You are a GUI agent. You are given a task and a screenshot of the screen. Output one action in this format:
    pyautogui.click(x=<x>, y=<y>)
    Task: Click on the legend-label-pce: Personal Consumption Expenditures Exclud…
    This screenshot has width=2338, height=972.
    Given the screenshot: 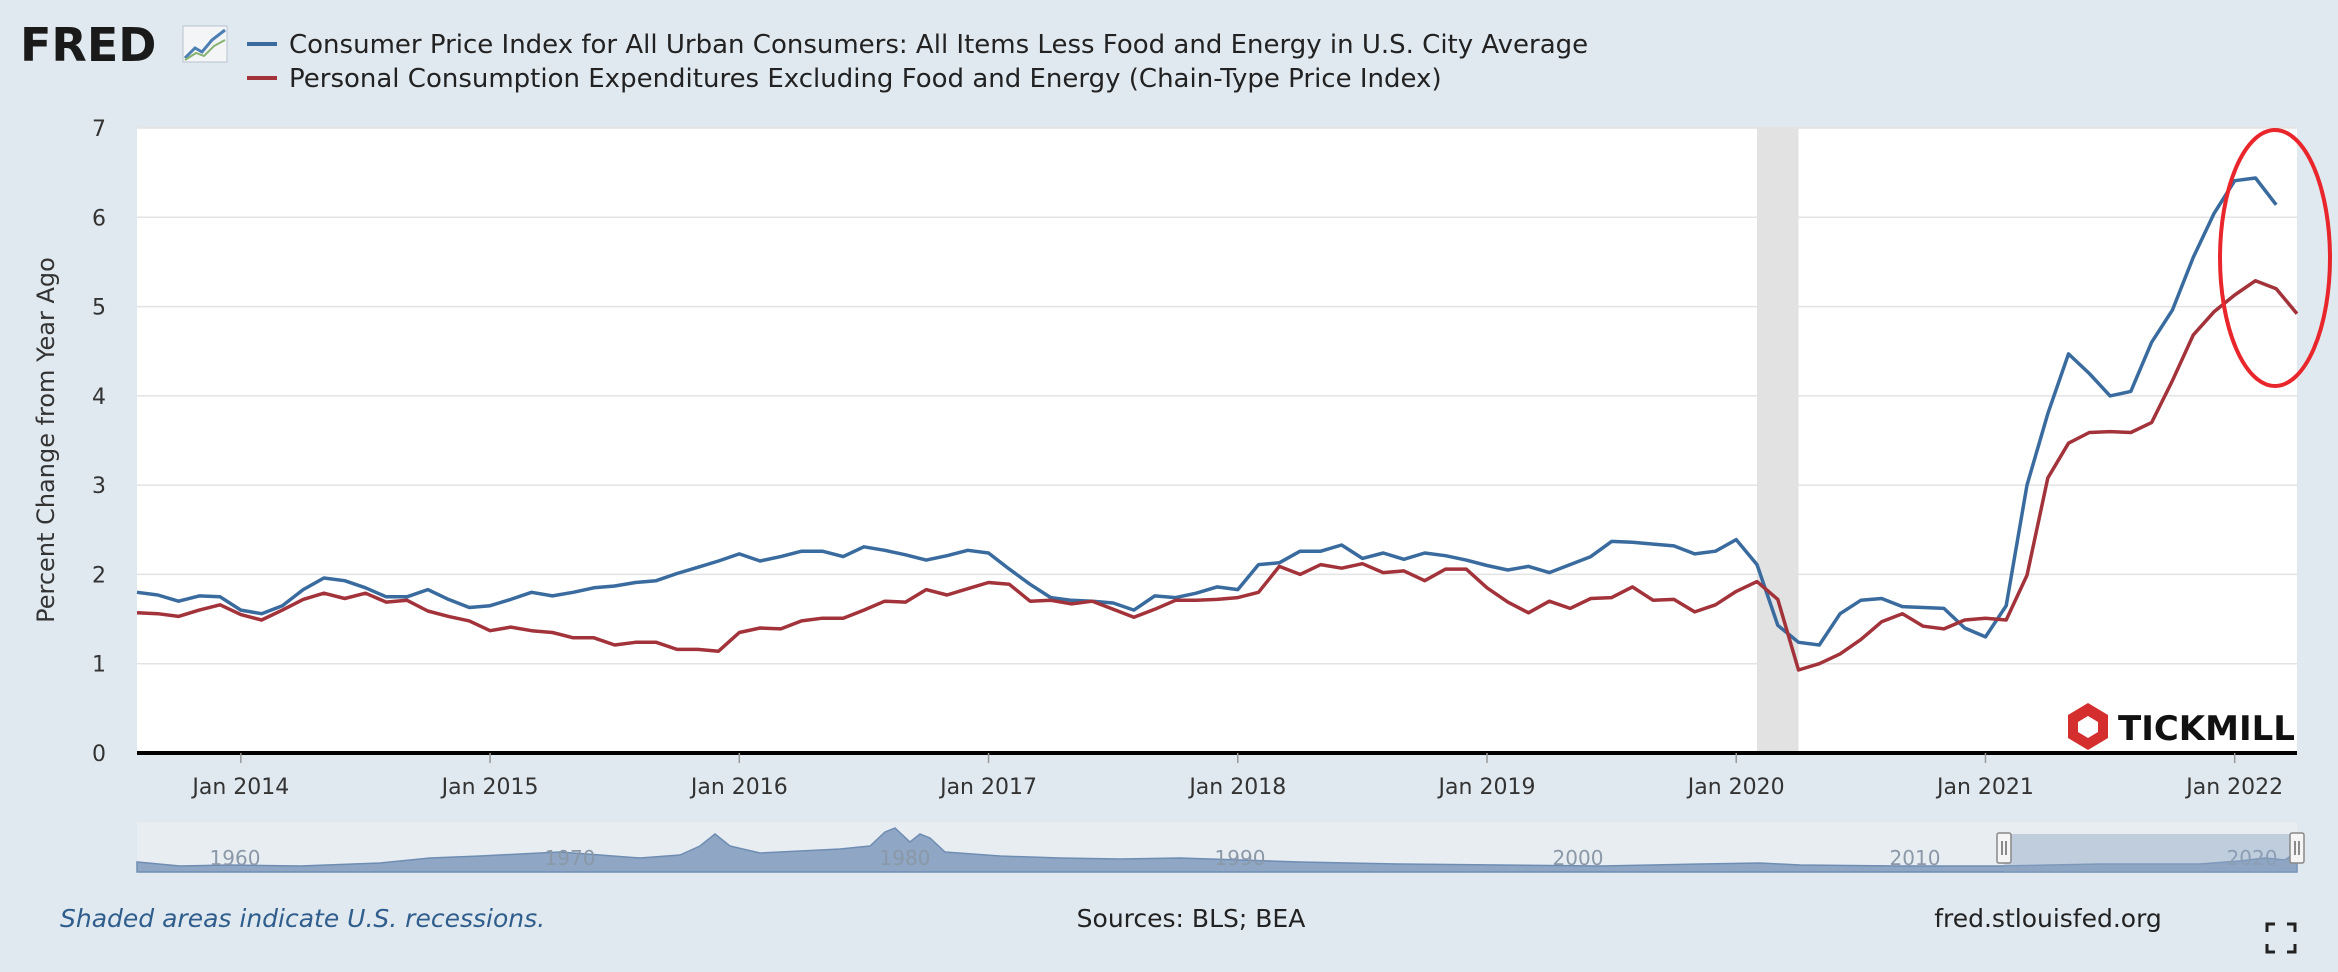 What is the action you would take?
    pyautogui.click(x=865, y=79)
    